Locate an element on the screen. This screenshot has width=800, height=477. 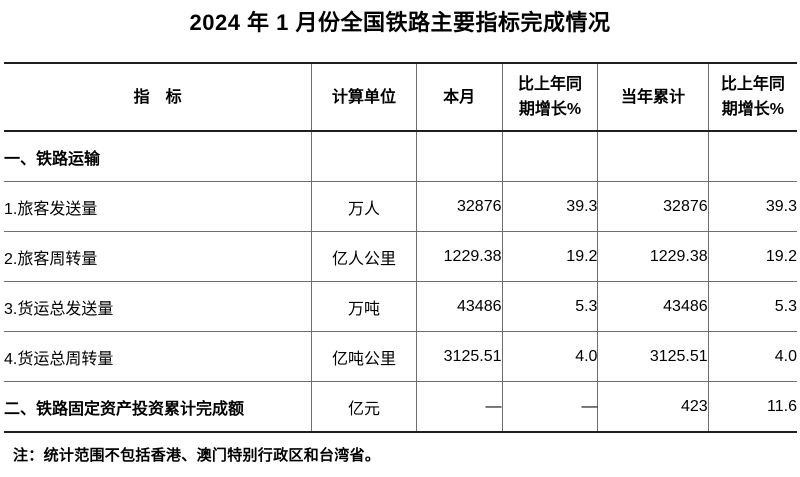
header-unit: 计算单位 is located at coordinates (364, 97).